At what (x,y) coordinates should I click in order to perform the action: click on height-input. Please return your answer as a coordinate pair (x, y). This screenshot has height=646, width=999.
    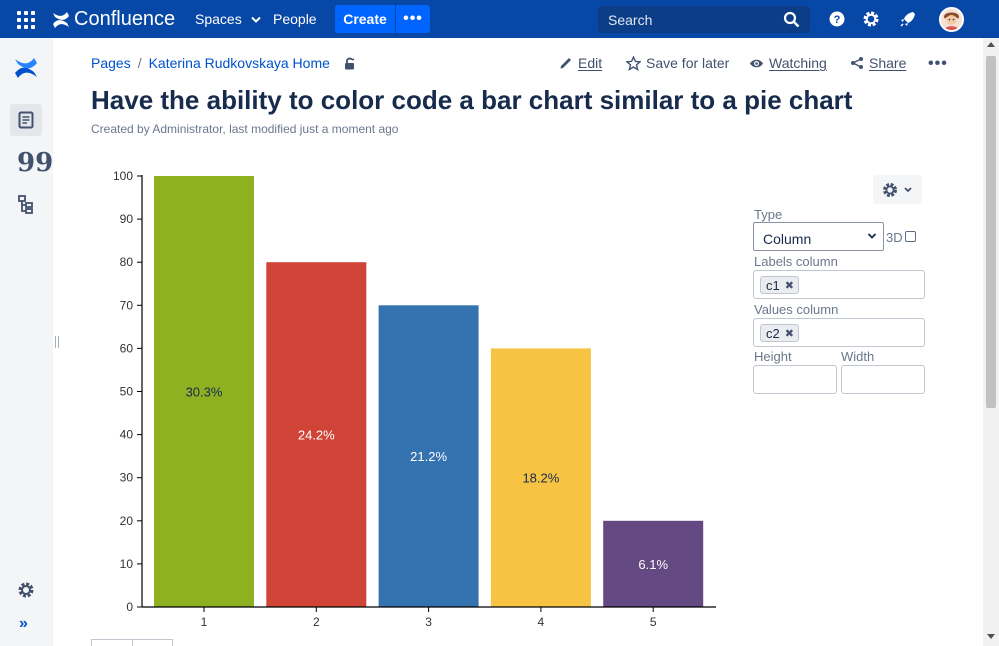
    Looking at the image, I should click on (795, 379).